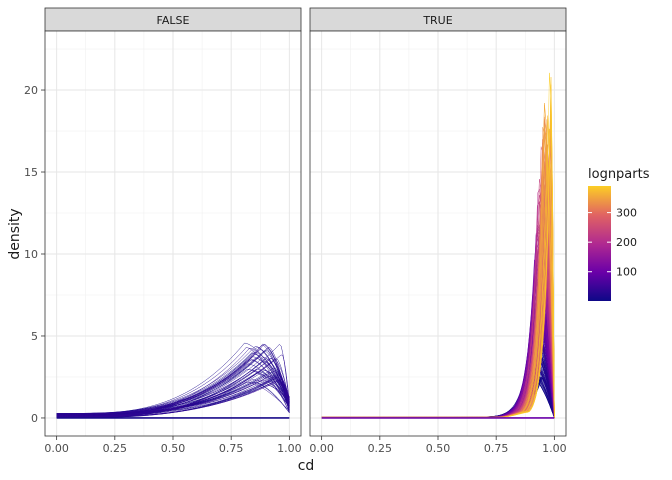 This screenshot has height=480, width=672. Describe the element at coordinates (619, 174) in the screenshot. I see `legend-title: lognparts` at that location.